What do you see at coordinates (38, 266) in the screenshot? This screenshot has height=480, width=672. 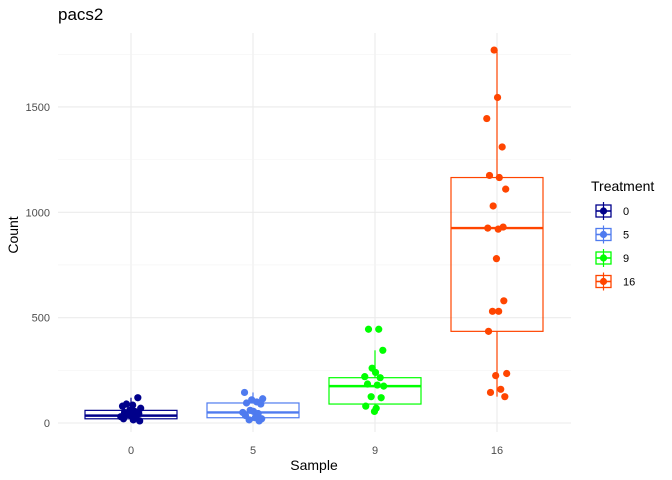 I see `y-axis-ticks: 0 500 1000 1500` at bounding box center [38, 266].